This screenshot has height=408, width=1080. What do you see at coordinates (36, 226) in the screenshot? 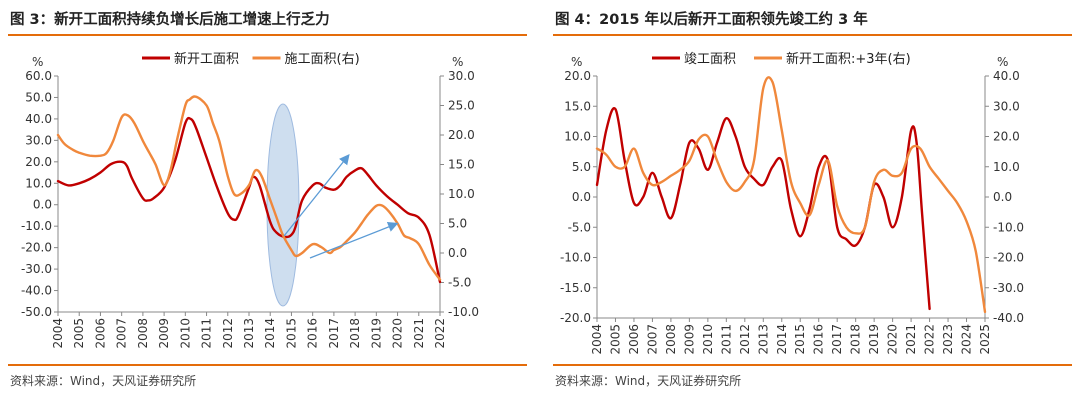
I see `left-left-tick-label: -10.0` at bounding box center [36, 226].